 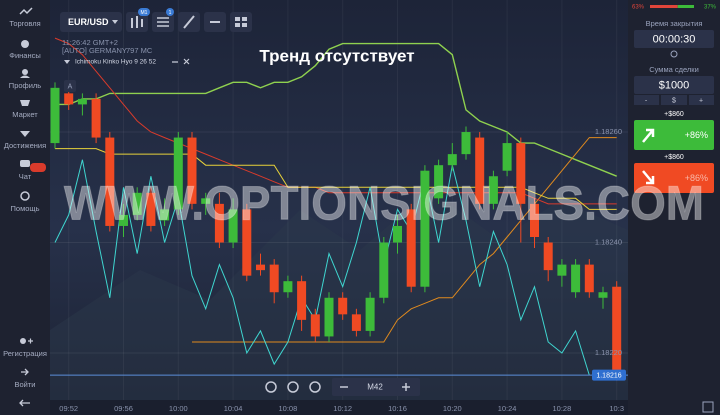 I want to click on buy-button, so click(x=674, y=135).